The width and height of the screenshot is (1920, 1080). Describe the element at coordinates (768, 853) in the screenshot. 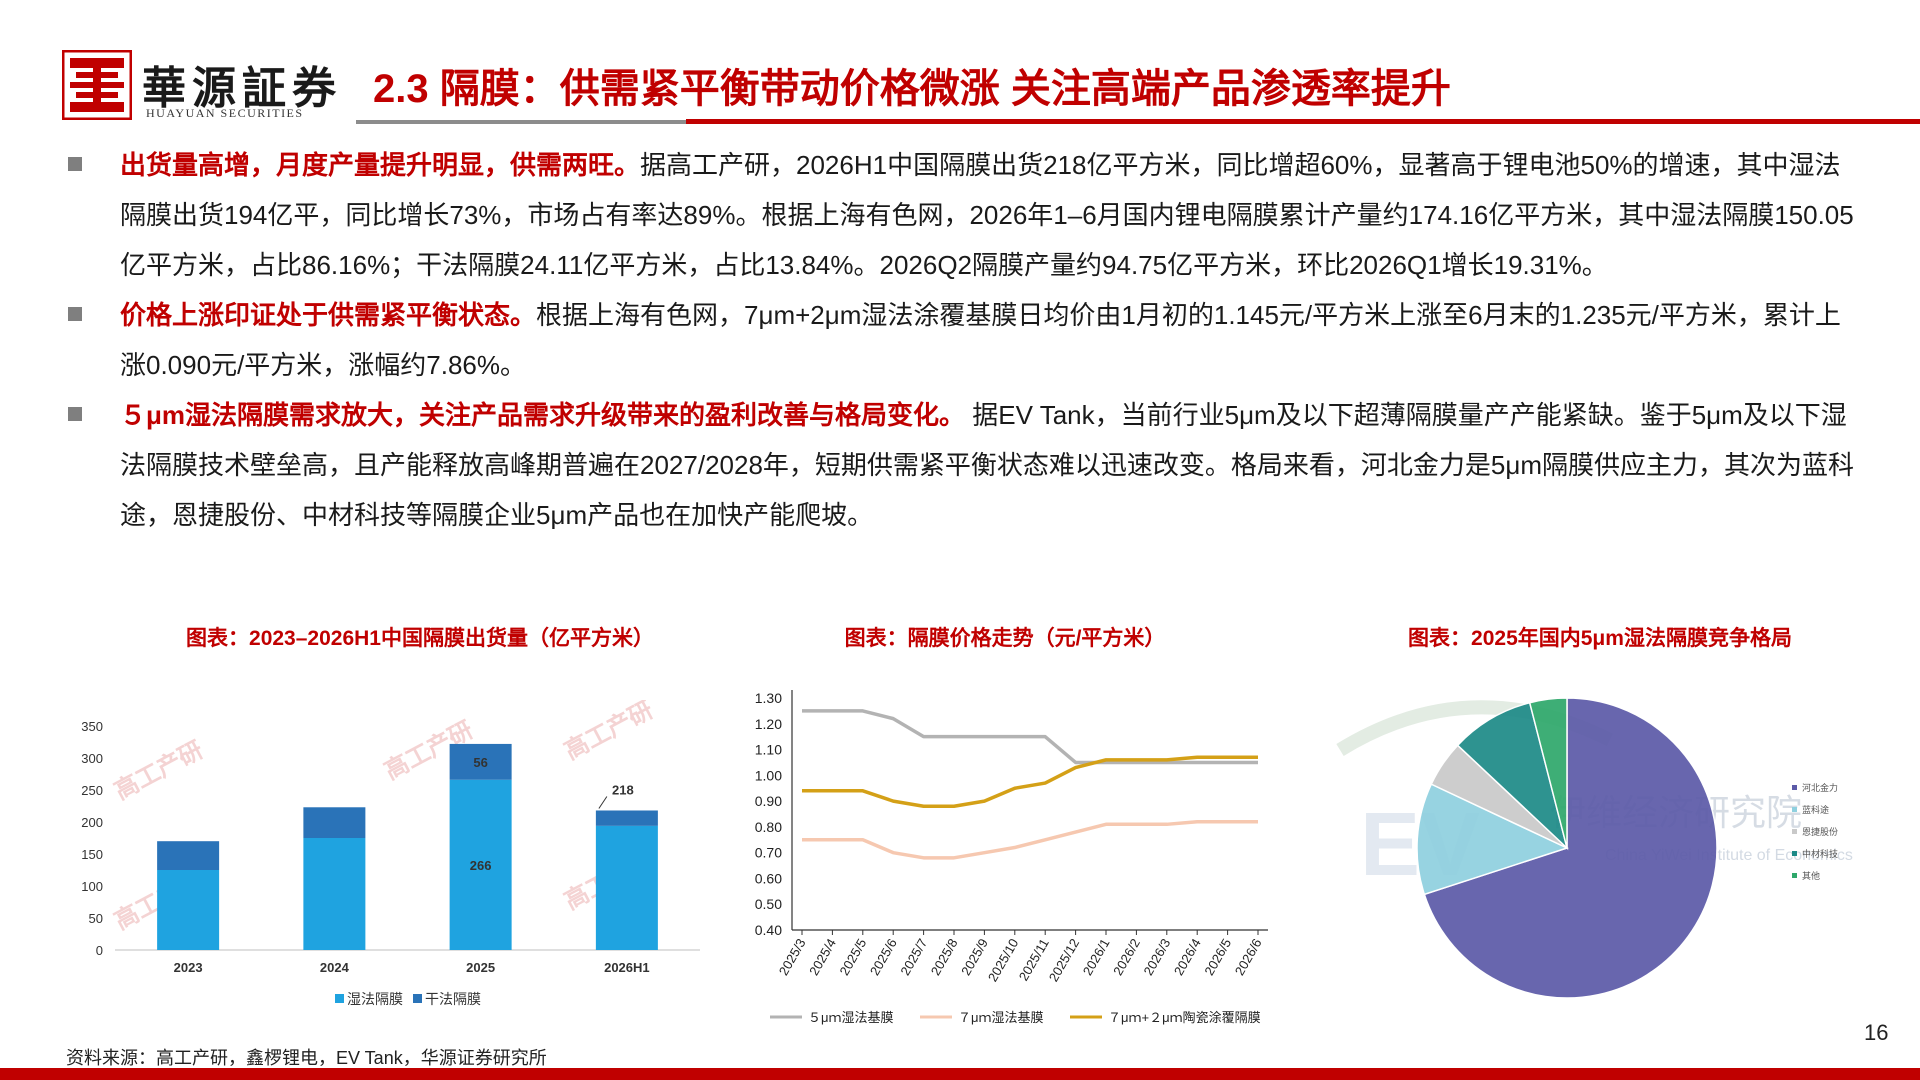

I see `y-tick-label: 0.70` at that location.